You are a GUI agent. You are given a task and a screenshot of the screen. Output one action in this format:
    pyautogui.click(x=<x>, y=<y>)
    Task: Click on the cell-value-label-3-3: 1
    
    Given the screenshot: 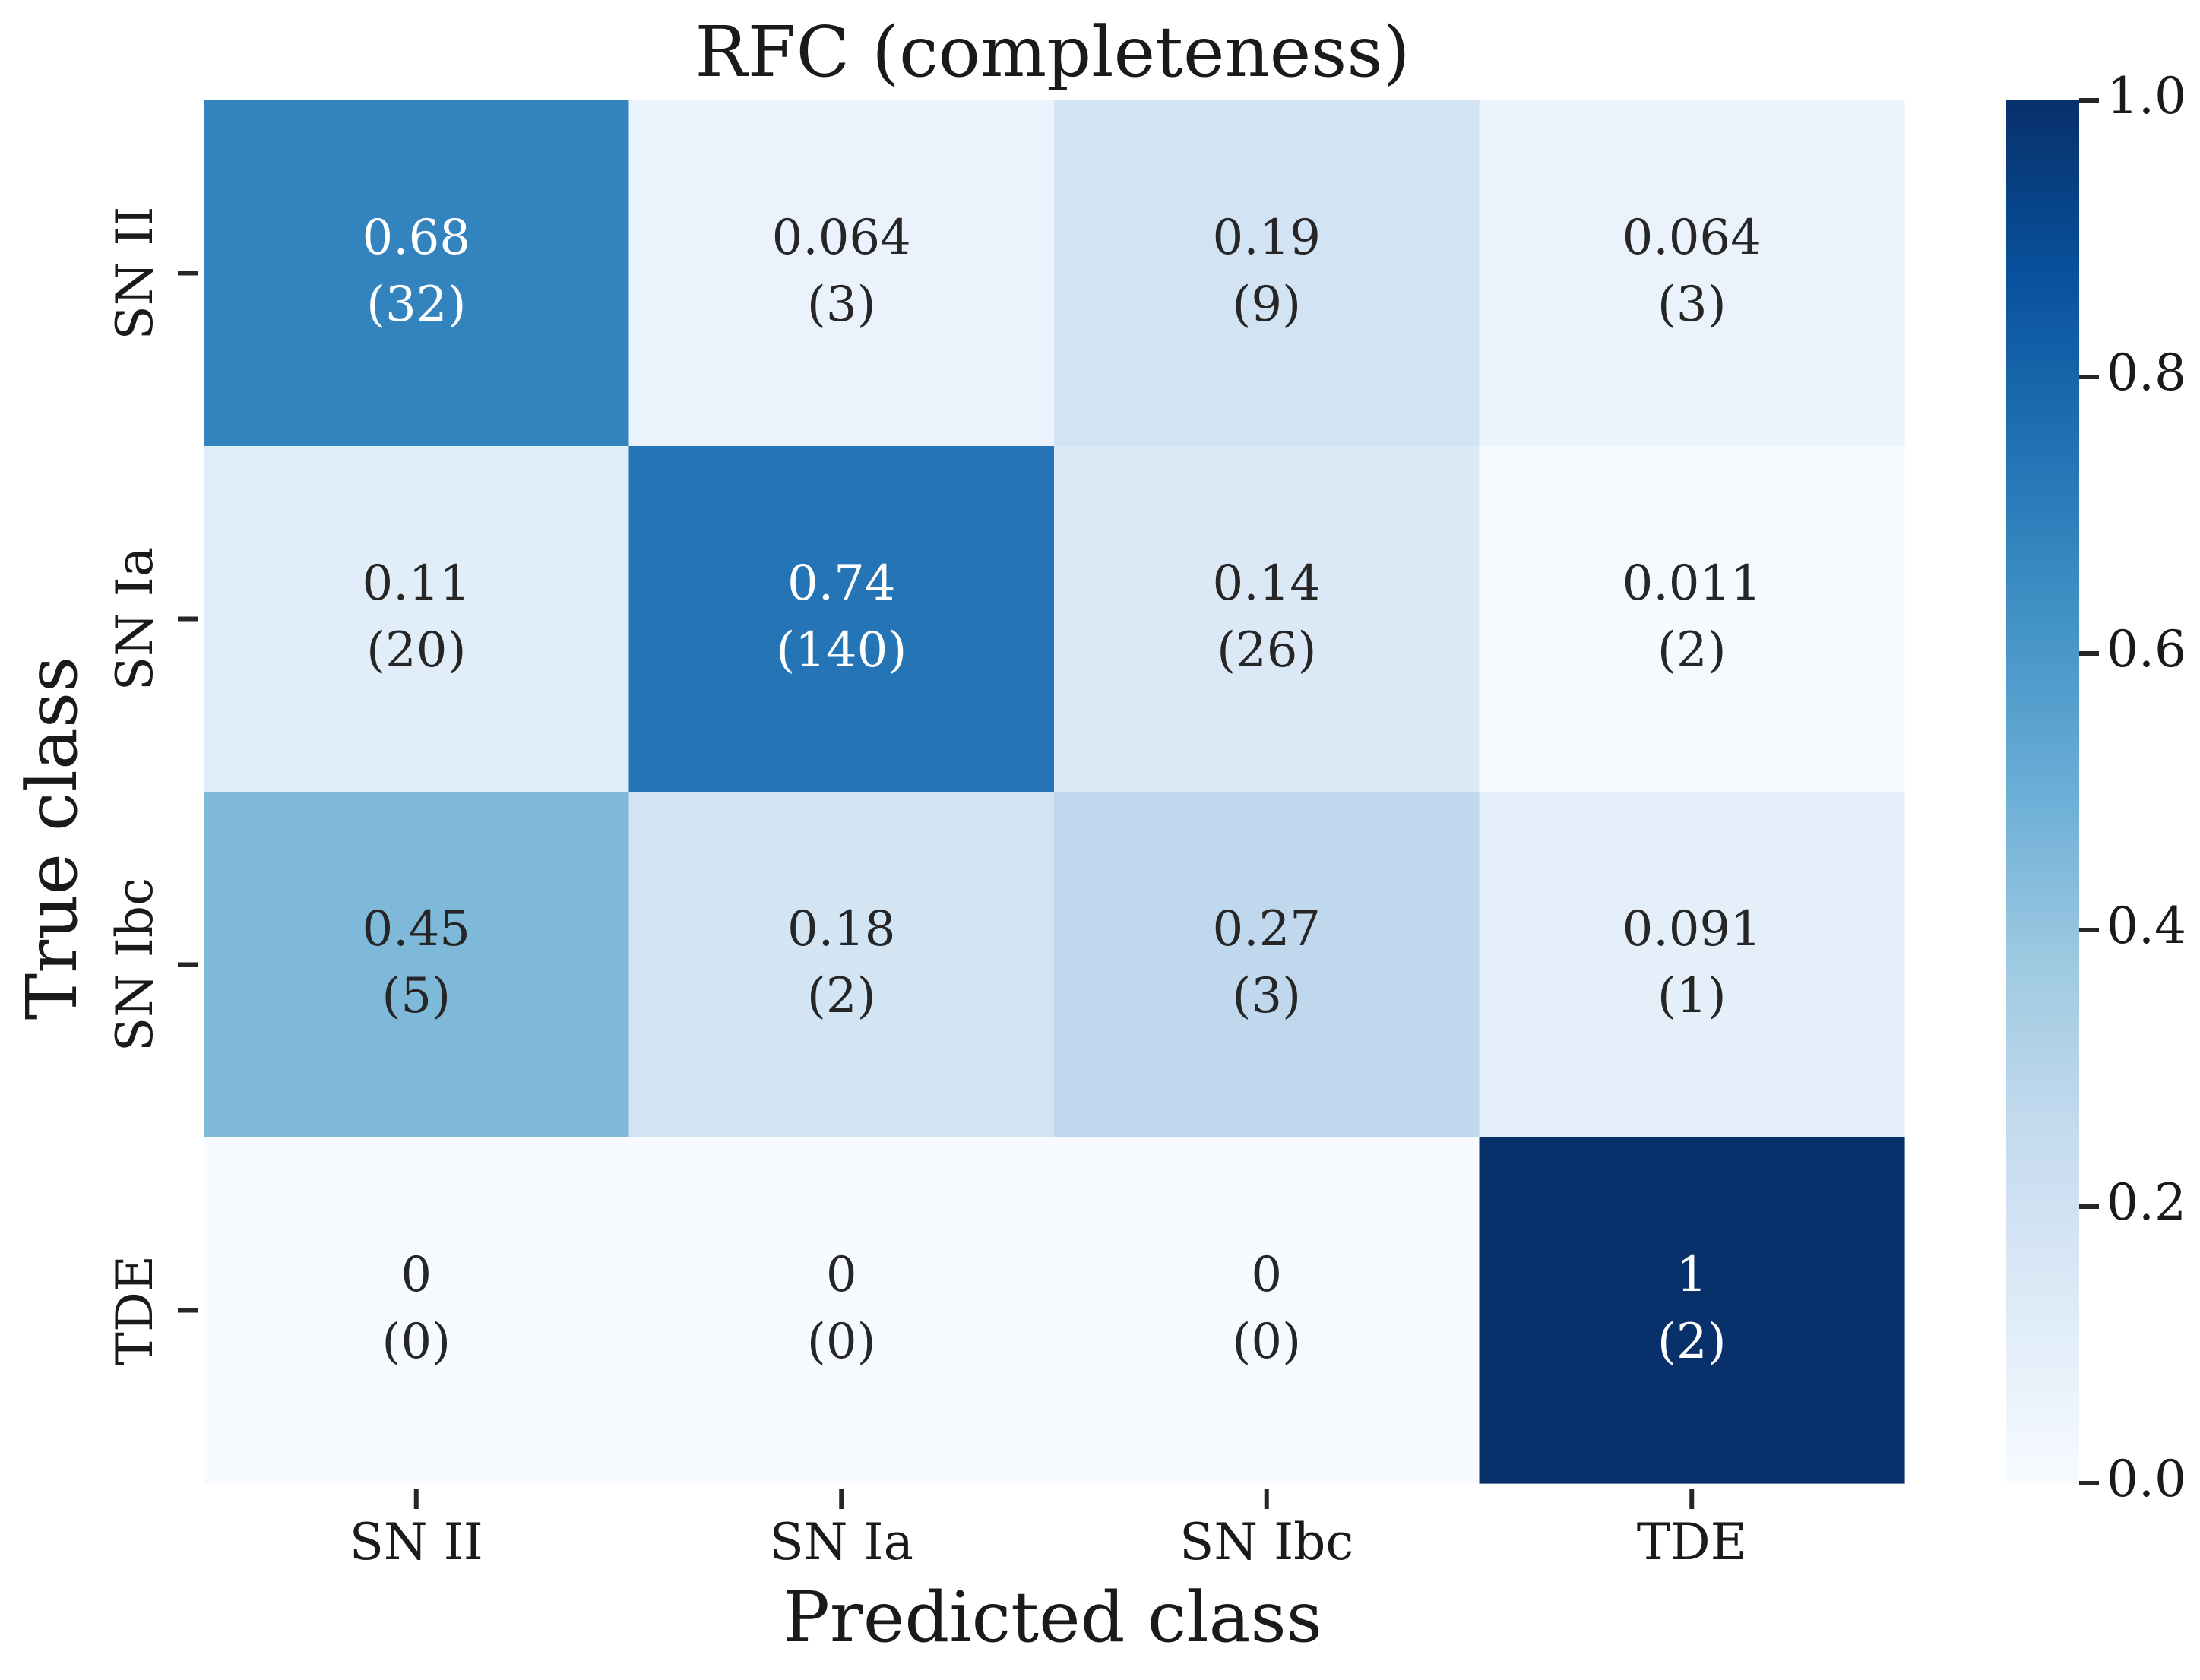 What is the action you would take?
    pyautogui.click(x=1692, y=1275)
    